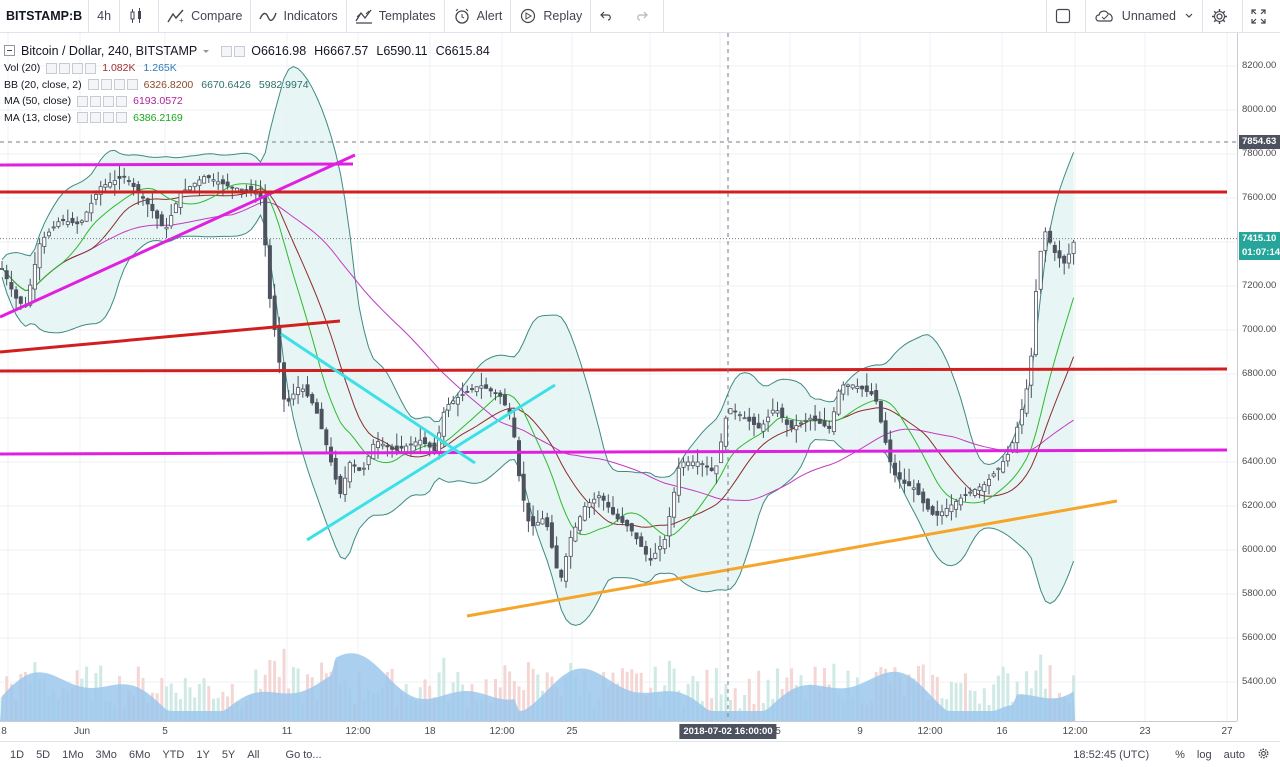  Describe the element at coordinates (1259, 549) in the screenshot. I see `price-tick-label: 6000.00` at that location.